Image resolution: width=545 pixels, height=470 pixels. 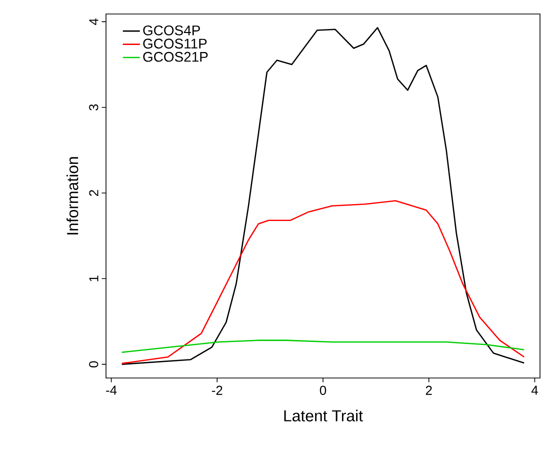 What do you see at coordinates (111, 390) in the screenshot?
I see `x-tick-label: -4` at bounding box center [111, 390].